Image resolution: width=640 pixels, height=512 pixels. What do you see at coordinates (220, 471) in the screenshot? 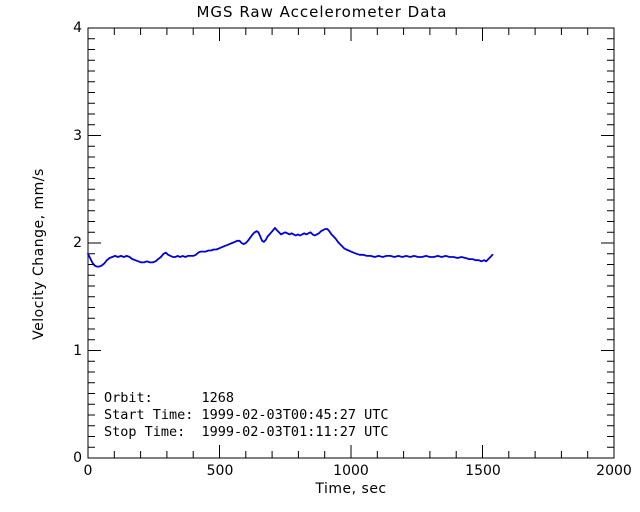
I see `x-tick-label: 500` at bounding box center [220, 471].